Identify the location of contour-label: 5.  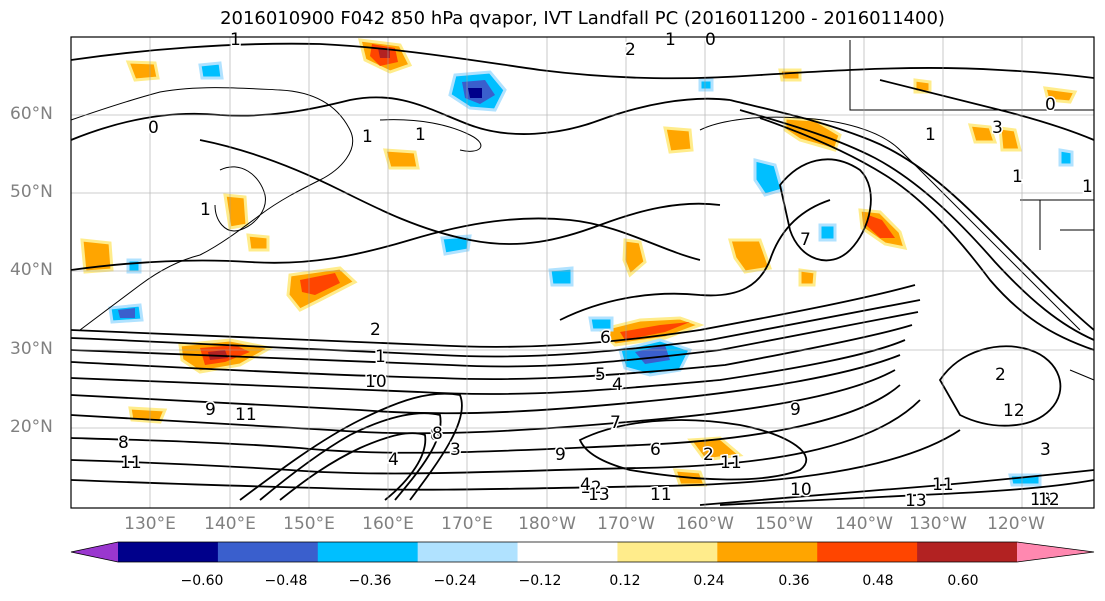
(600, 375).